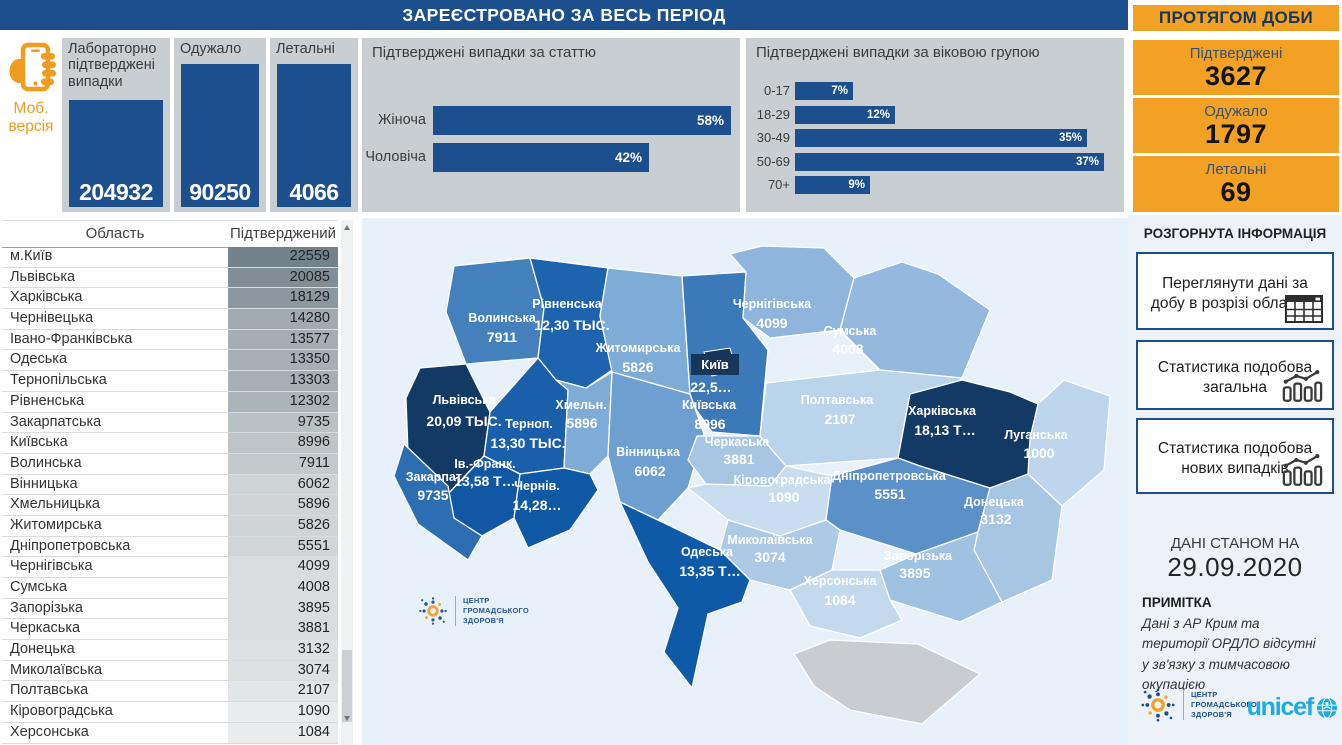  What do you see at coordinates (995, 519) in the screenshot?
I see `map-region-value: 3132` at bounding box center [995, 519].